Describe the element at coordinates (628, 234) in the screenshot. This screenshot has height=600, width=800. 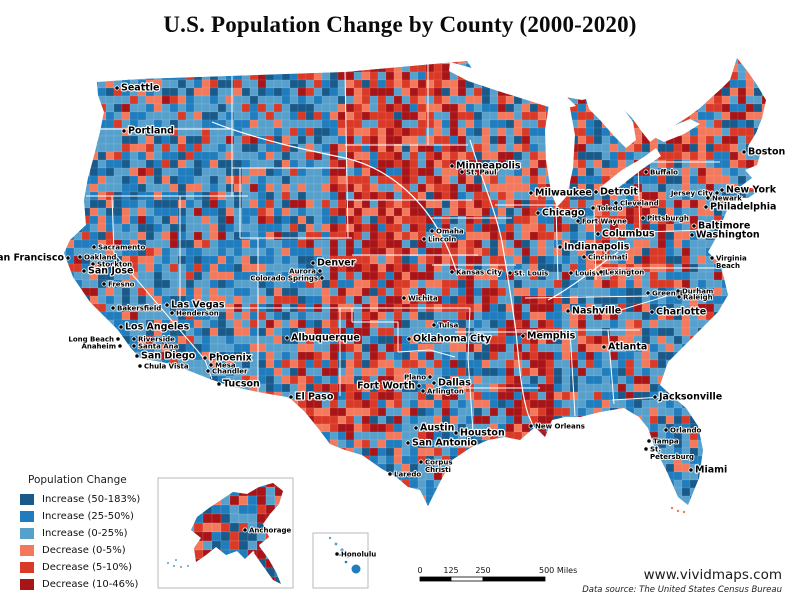
I see `city-label: Columbus` at that location.